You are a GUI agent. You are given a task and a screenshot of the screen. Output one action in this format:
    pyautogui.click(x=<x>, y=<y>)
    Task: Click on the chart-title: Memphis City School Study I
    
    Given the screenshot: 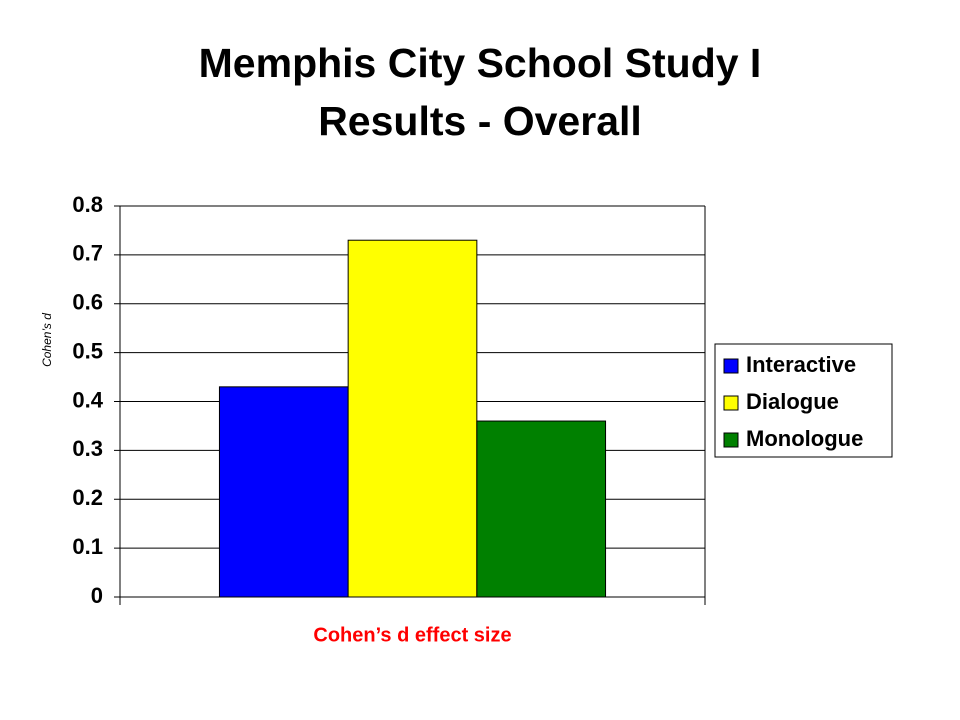 What is the action you would take?
    pyautogui.click(x=480, y=63)
    